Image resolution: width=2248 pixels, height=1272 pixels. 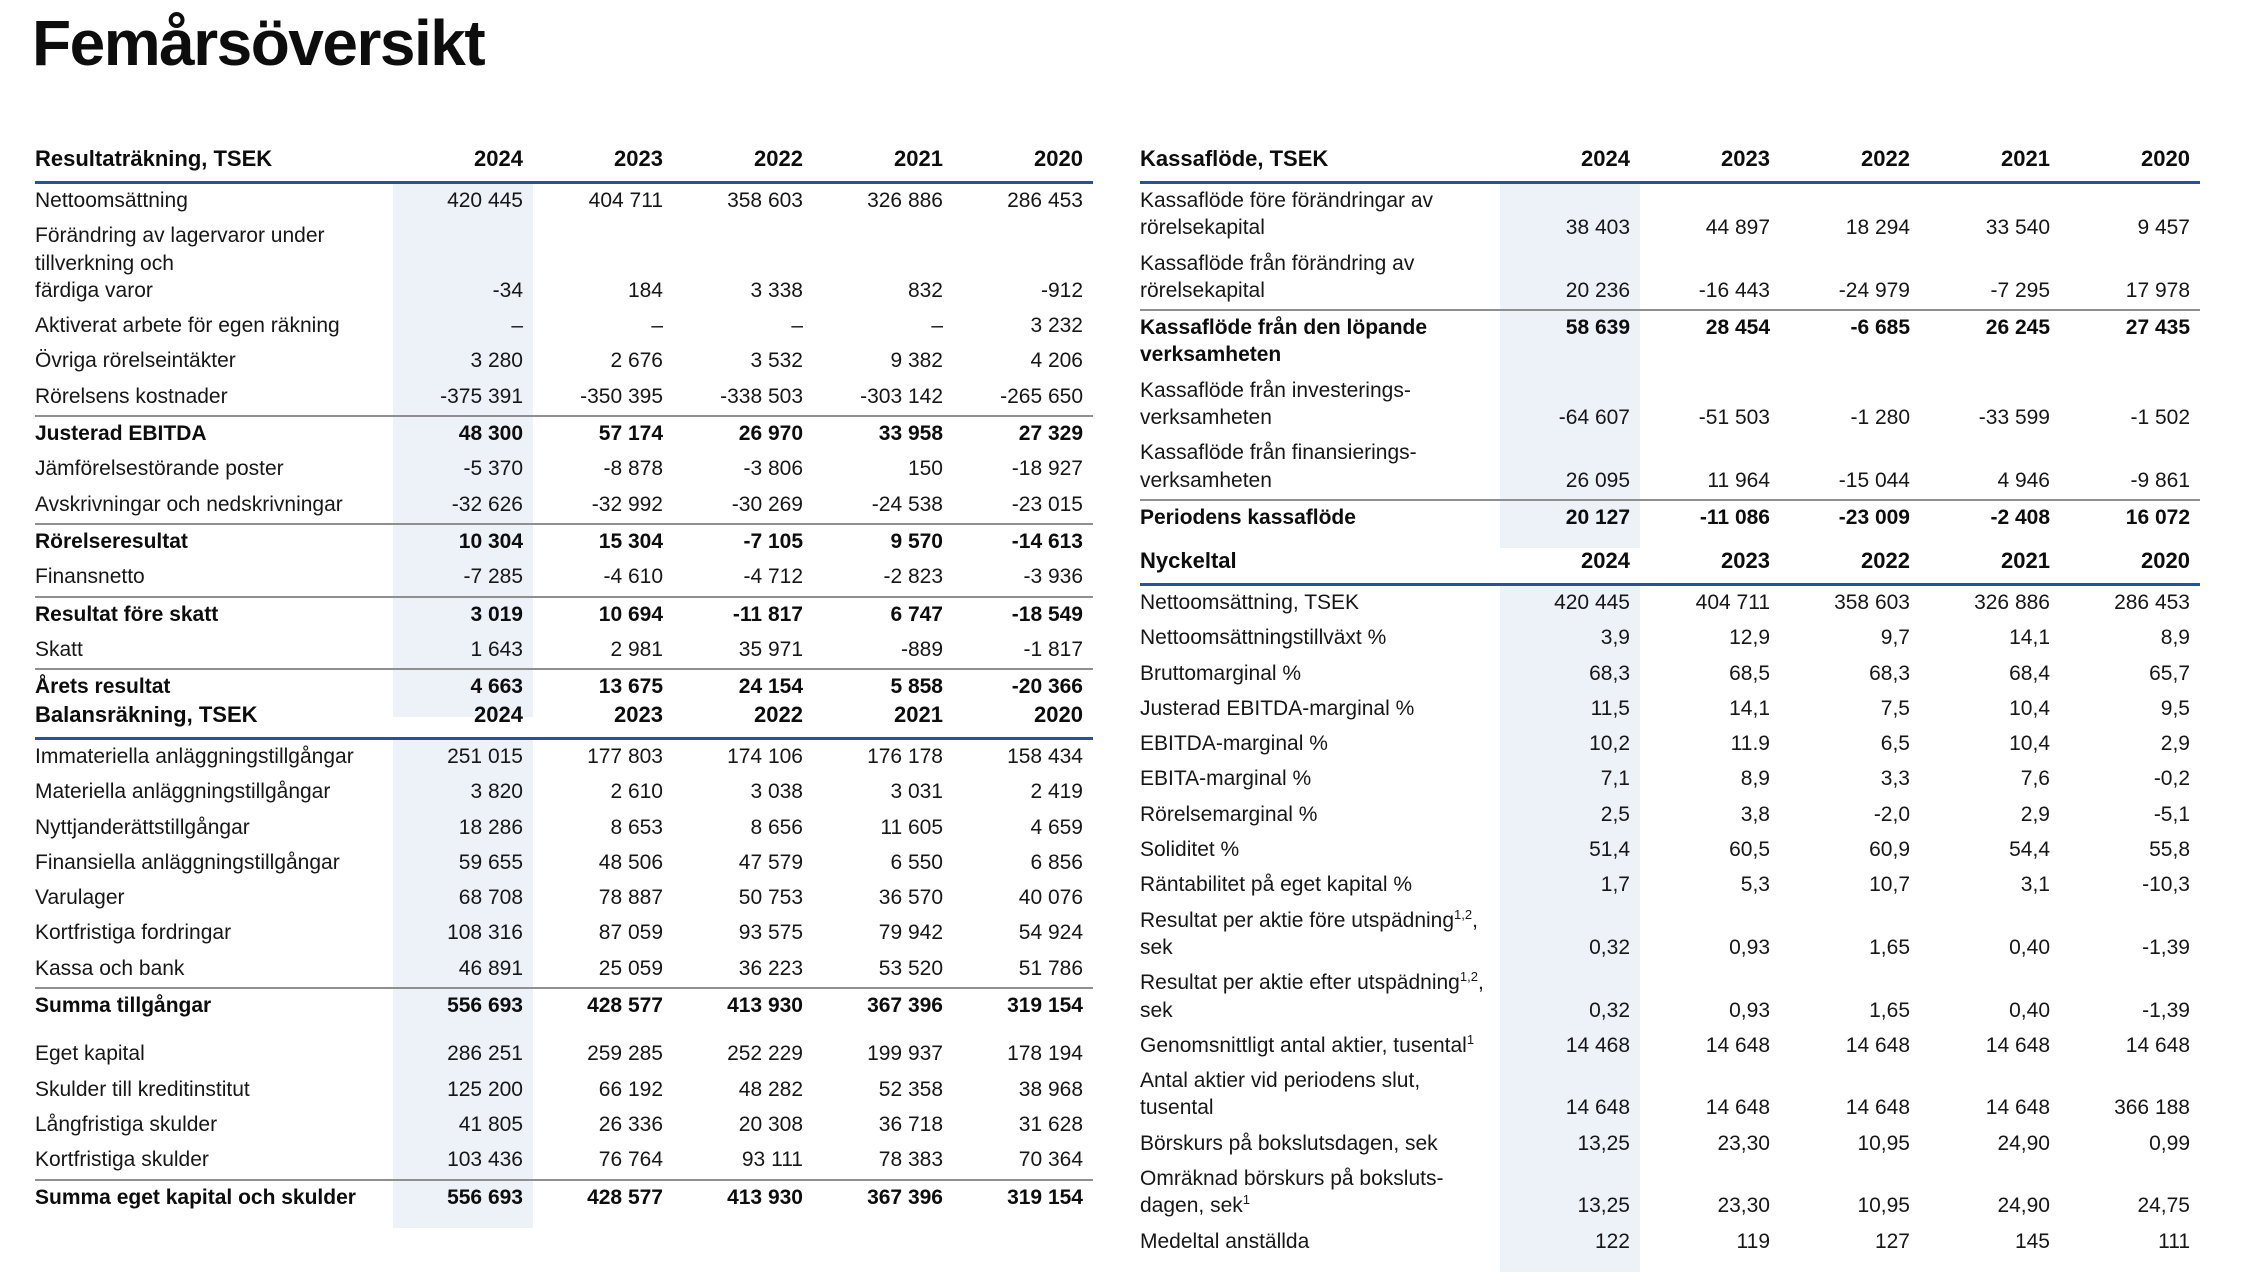 I want to click on row-value: 36 570, so click(x=910, y=898).